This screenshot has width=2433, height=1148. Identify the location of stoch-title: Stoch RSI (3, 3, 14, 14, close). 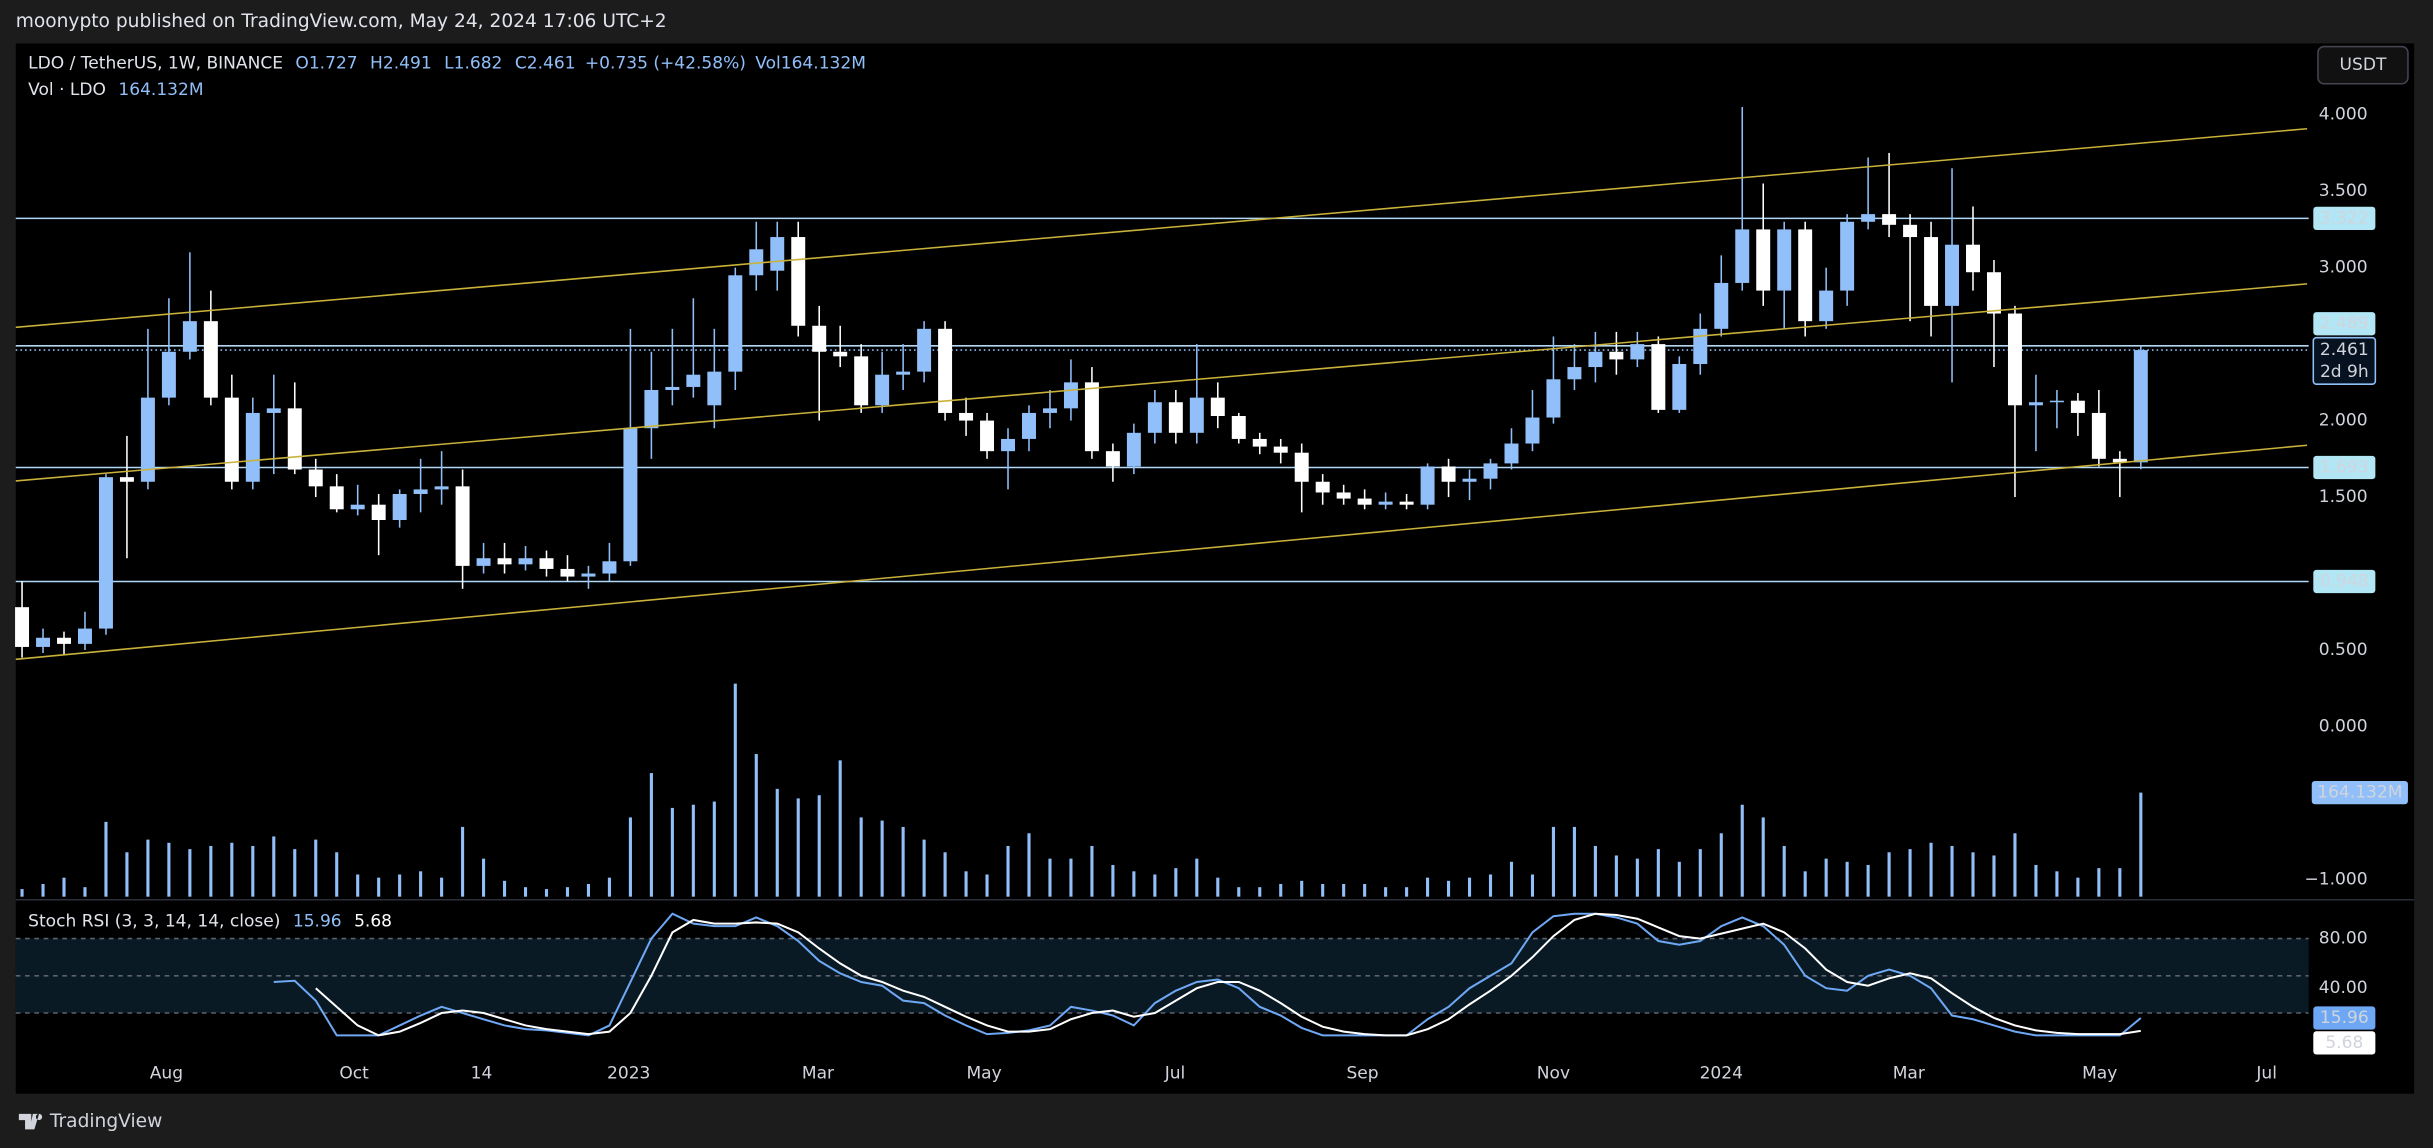
(154, 922).